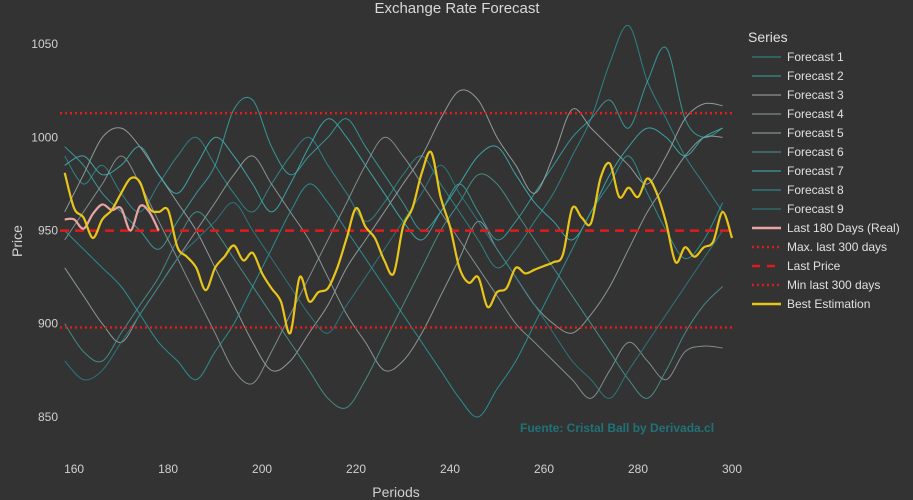  Describe the element at coordinates (815, 133) in the screenshot. I see `legend-label: Forecast 5` at that location.